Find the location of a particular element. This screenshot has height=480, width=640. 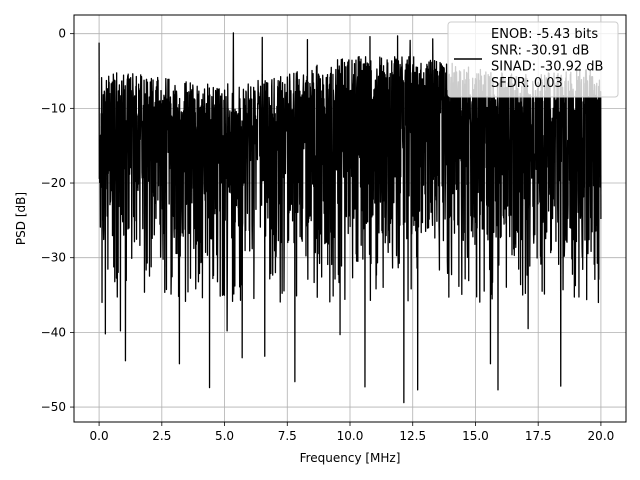

y-axis-label: PSD [dB] is located at coordinates (21, 218).